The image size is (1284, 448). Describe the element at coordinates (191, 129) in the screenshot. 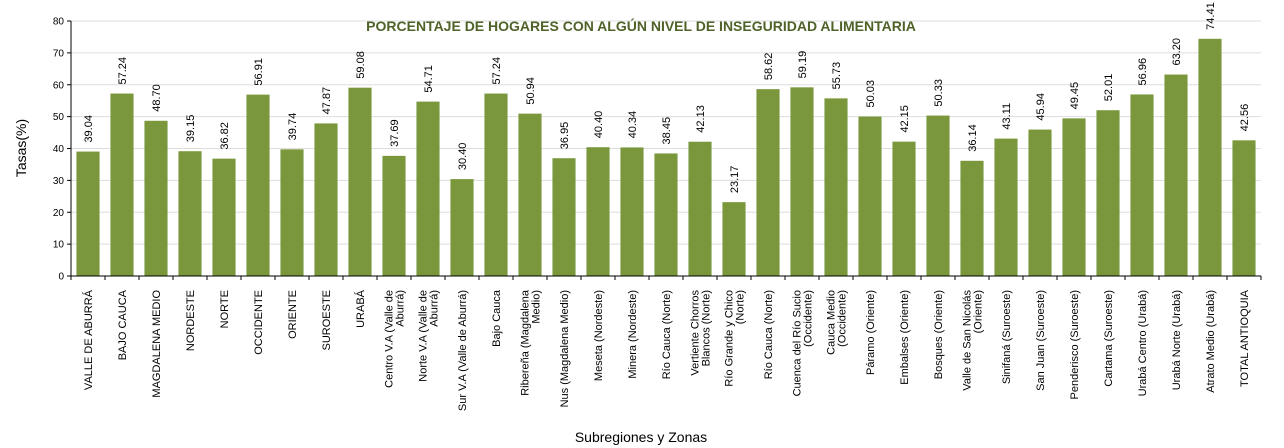

I see `value-label: 39.15` at that location.